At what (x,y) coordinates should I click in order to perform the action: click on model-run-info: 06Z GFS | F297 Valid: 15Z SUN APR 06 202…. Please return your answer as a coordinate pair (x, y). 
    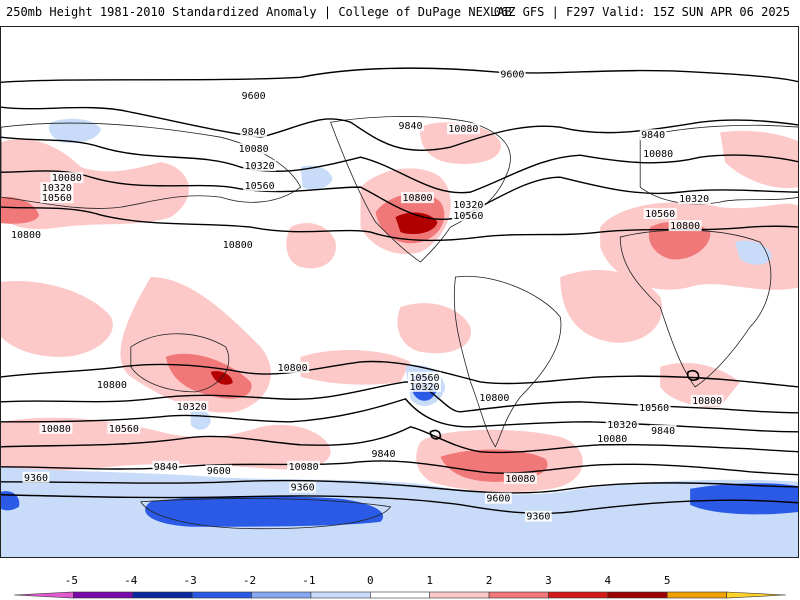
    Looking at the image, I should click on (641, 12).